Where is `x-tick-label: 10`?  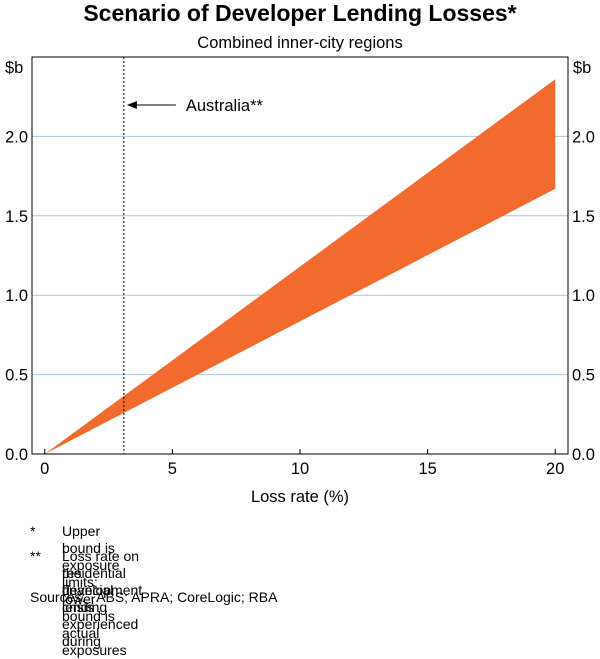
x-tick-label: 10 is located at coordinates (300, 469).